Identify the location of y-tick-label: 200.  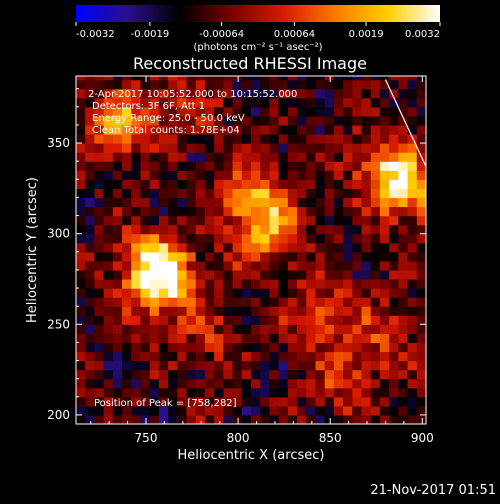
(58, 415).